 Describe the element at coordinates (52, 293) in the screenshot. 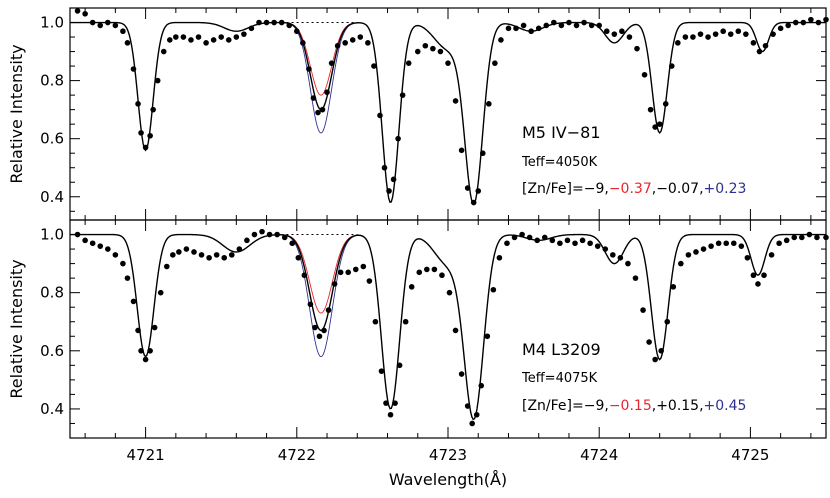

I see `y-tick-label: 0.8` at that location.